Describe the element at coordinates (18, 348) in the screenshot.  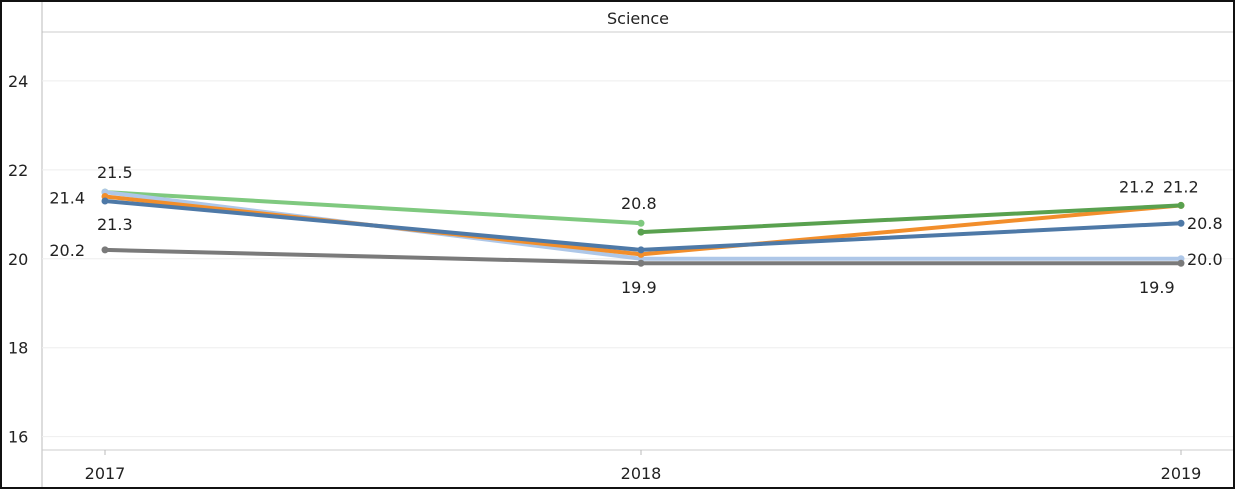
I see `y-tick-label-18: 18` at that location.